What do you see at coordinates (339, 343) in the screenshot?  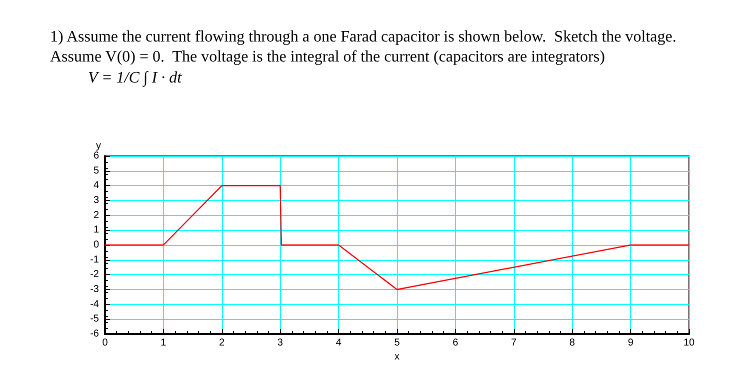 I see `x-tick-label: 4` at bounding box center [339, 343].